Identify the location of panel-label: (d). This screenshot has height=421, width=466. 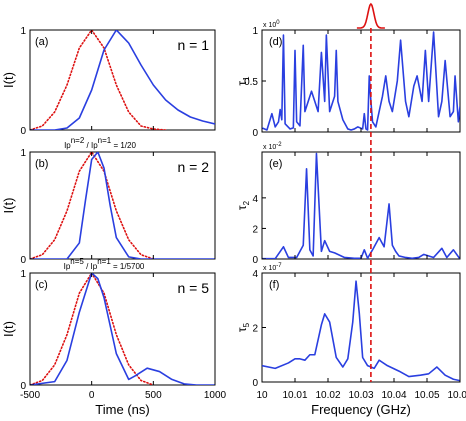
(275, 42).